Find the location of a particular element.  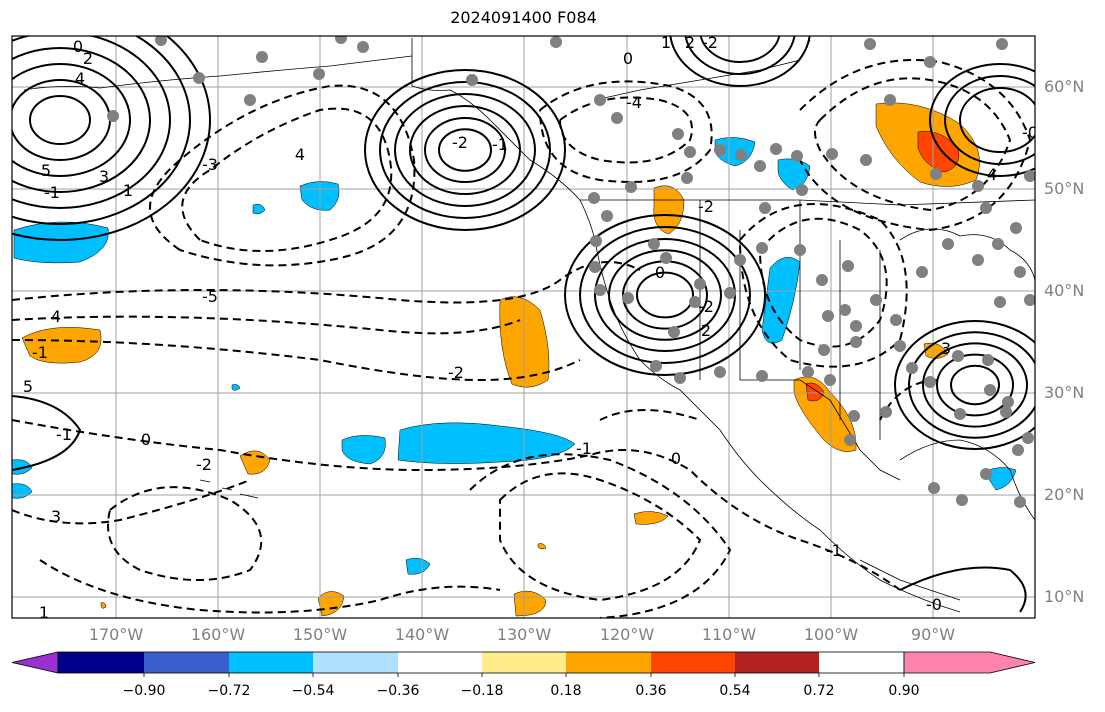

latitude-label: 30°N is located at coordinates (1064, 392).